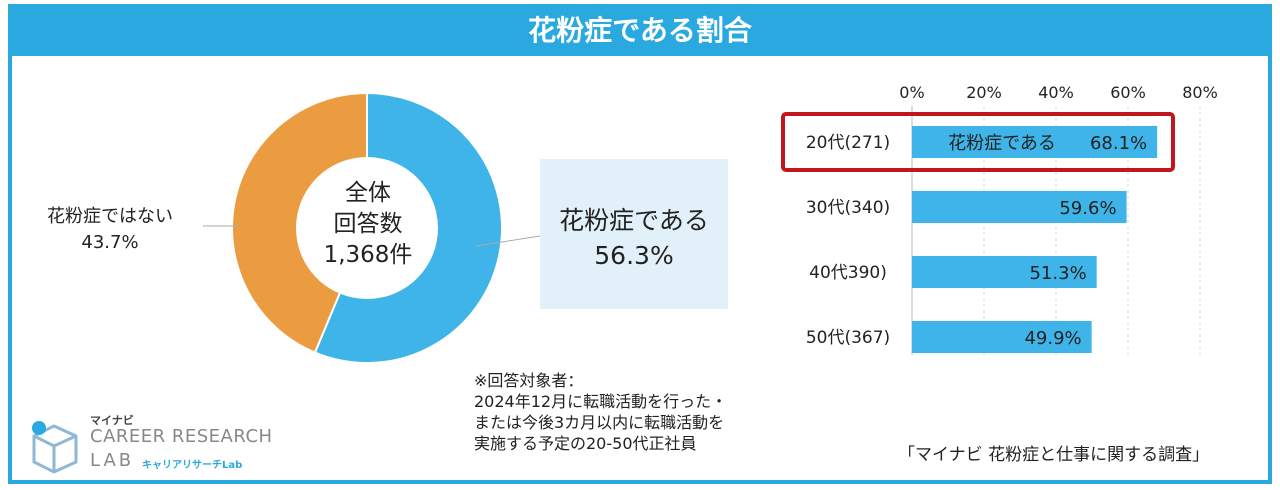  I want to click on donut-center-line-2: 回答数, so click(368, 224).